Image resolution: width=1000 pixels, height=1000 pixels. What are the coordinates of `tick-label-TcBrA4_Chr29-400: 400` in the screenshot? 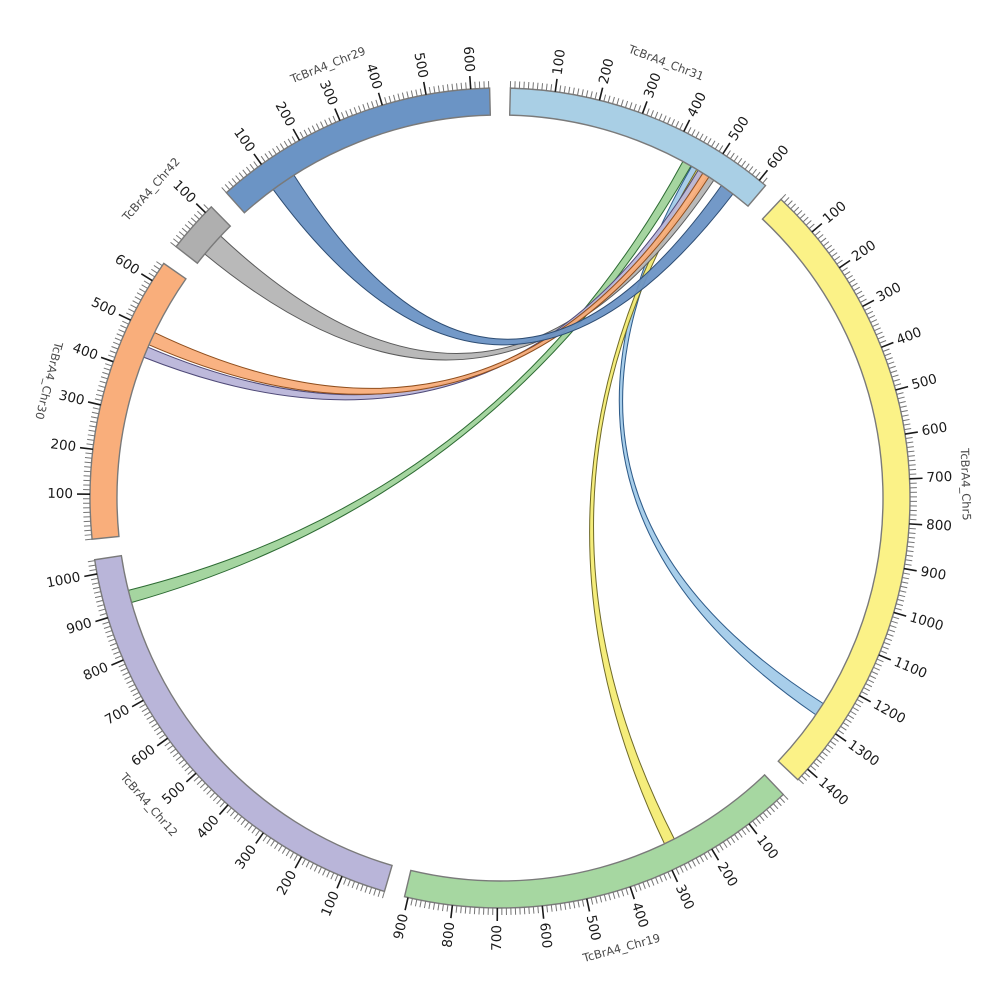 It's located at (373, 76).